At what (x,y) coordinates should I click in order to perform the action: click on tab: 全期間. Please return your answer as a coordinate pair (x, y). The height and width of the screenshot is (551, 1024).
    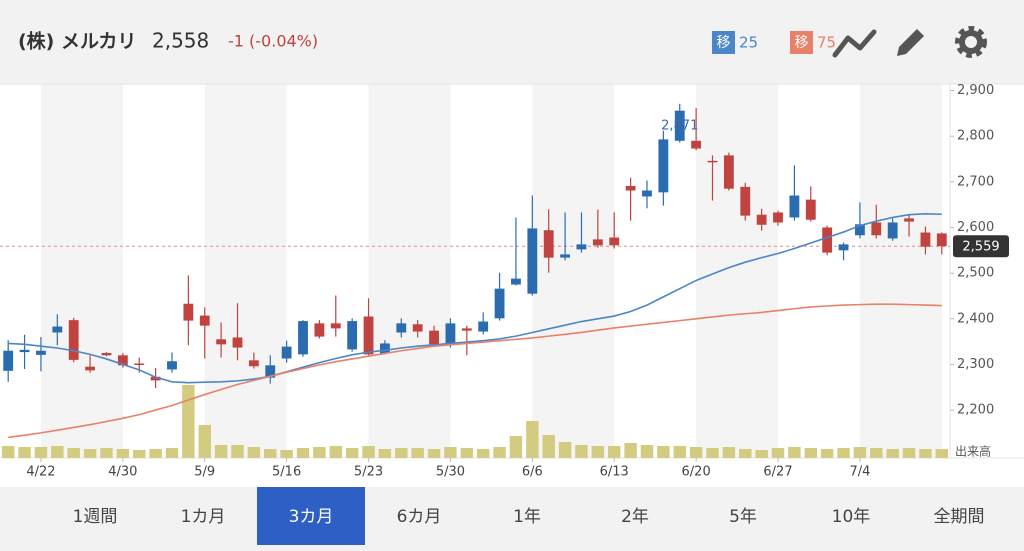
    Looking at the image, I should click on (959, 517).